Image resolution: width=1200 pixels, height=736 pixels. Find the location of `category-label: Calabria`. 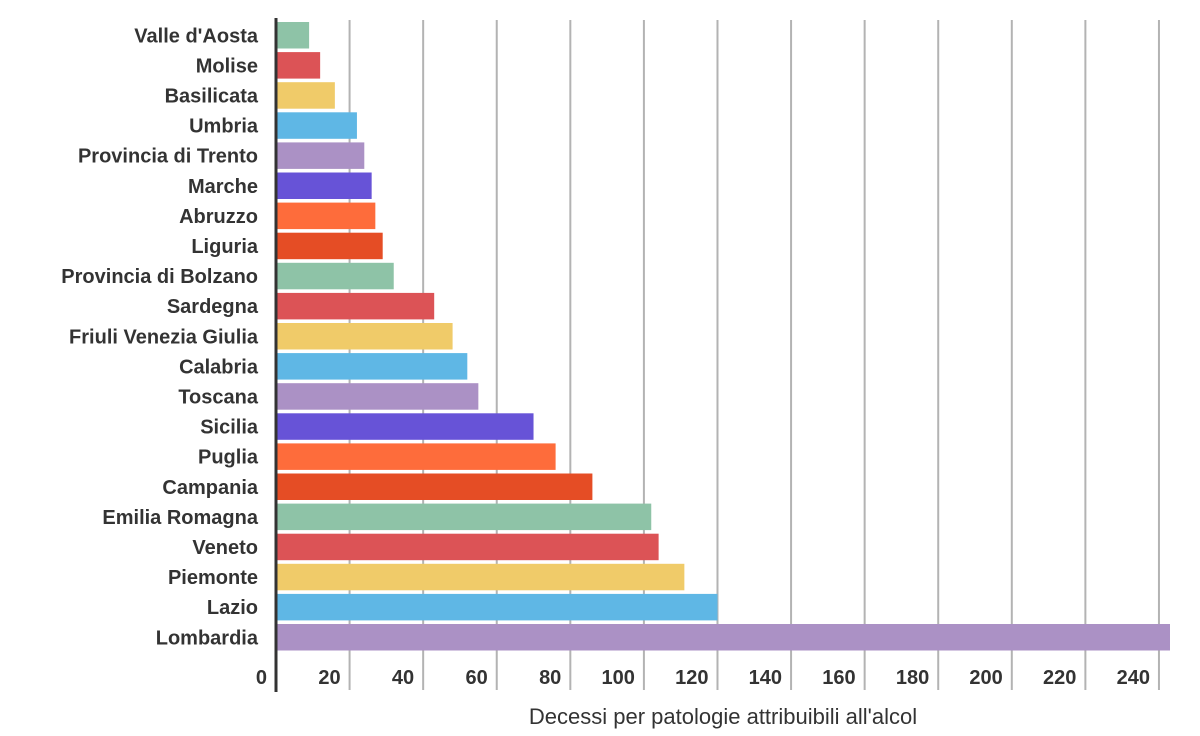

category-label: Calabria is located at coordinates (219, 367).